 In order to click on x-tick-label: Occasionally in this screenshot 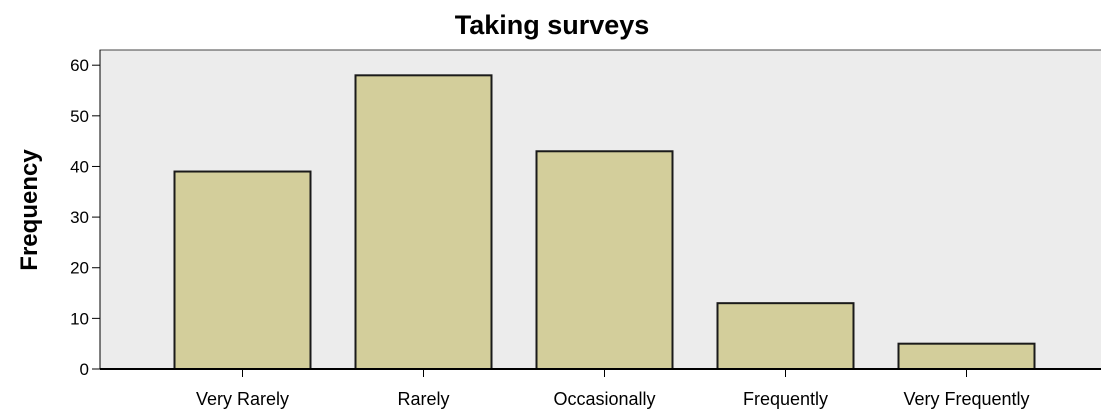, I will do `click(604, 399)`.